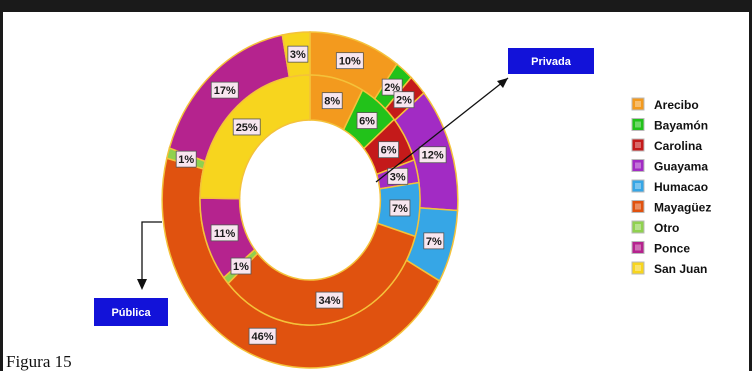 The height and width of the screenshot is (371, 752). I want to click on inner-data-label-otro: 1%, so click(241, 266).